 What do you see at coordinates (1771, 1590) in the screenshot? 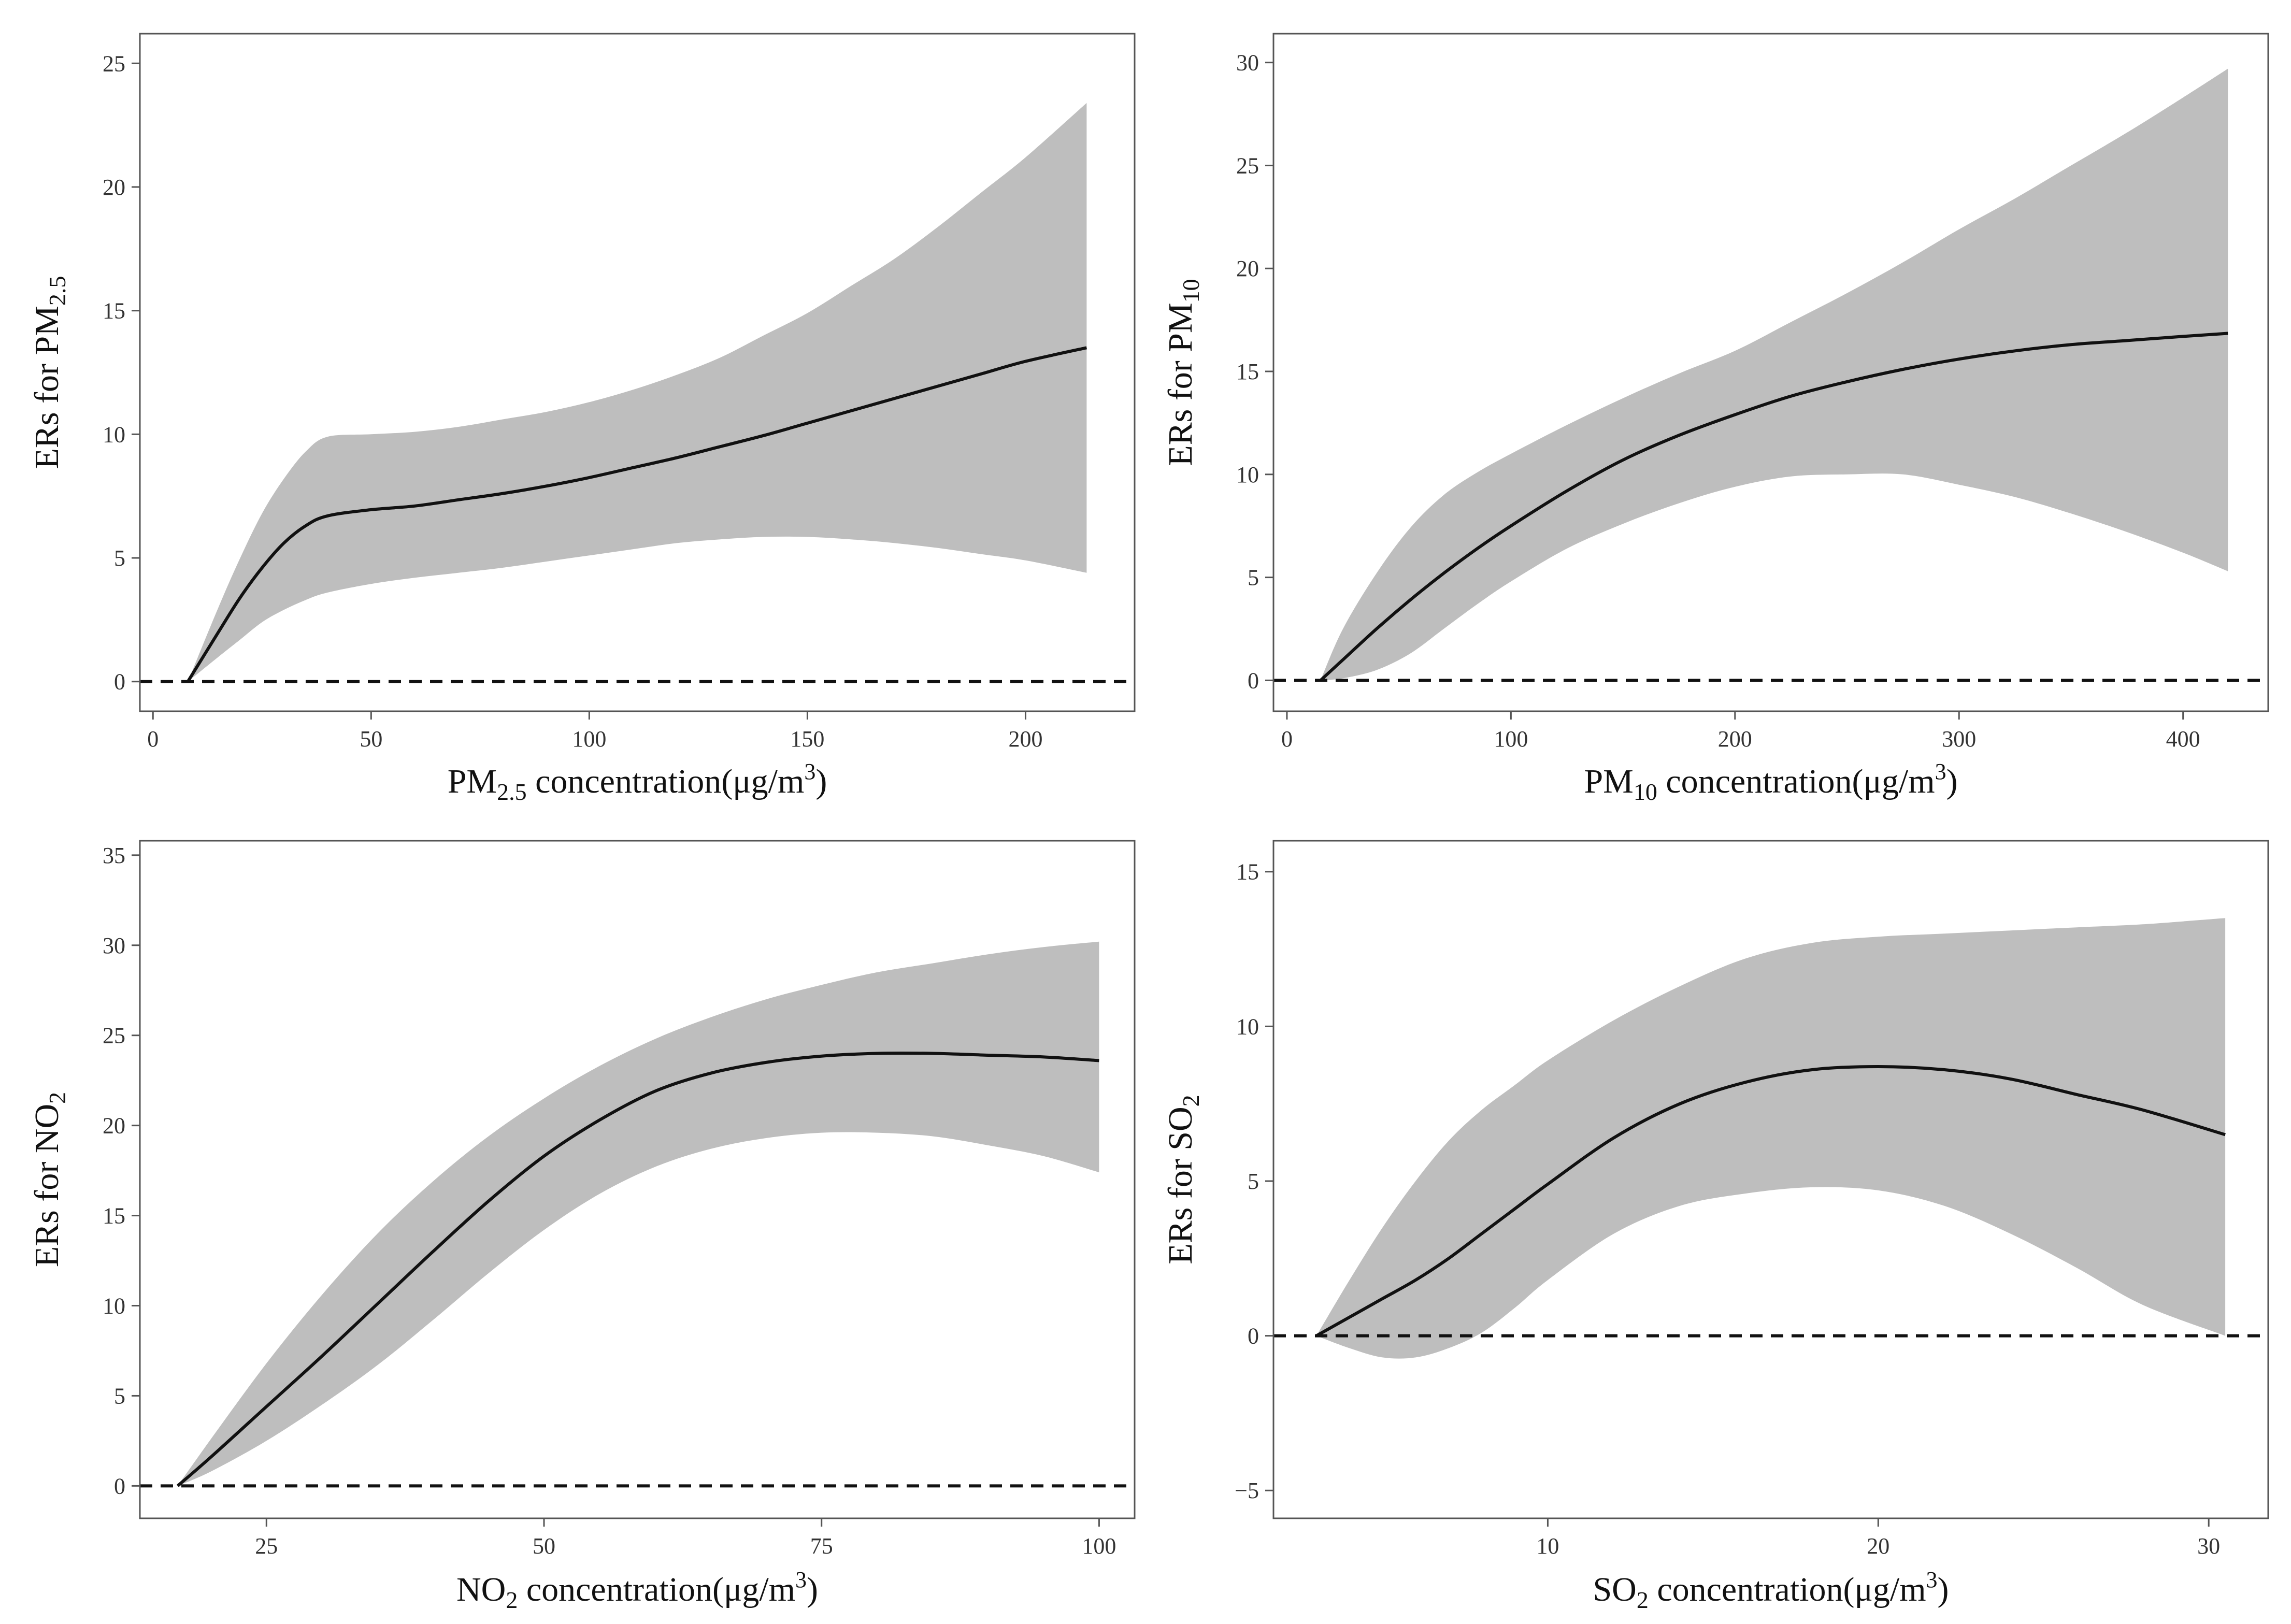
I see `x-axis-title: SO2 concentration(μg/m3)` at bounding box center [1771, 1590].